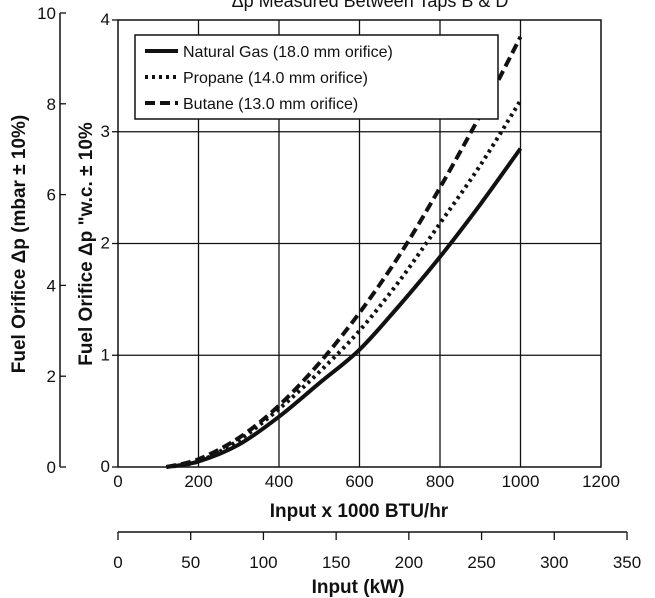 The image size is (655, 598). I want to click on mbar-tick-label: 6, so click(51, 195).